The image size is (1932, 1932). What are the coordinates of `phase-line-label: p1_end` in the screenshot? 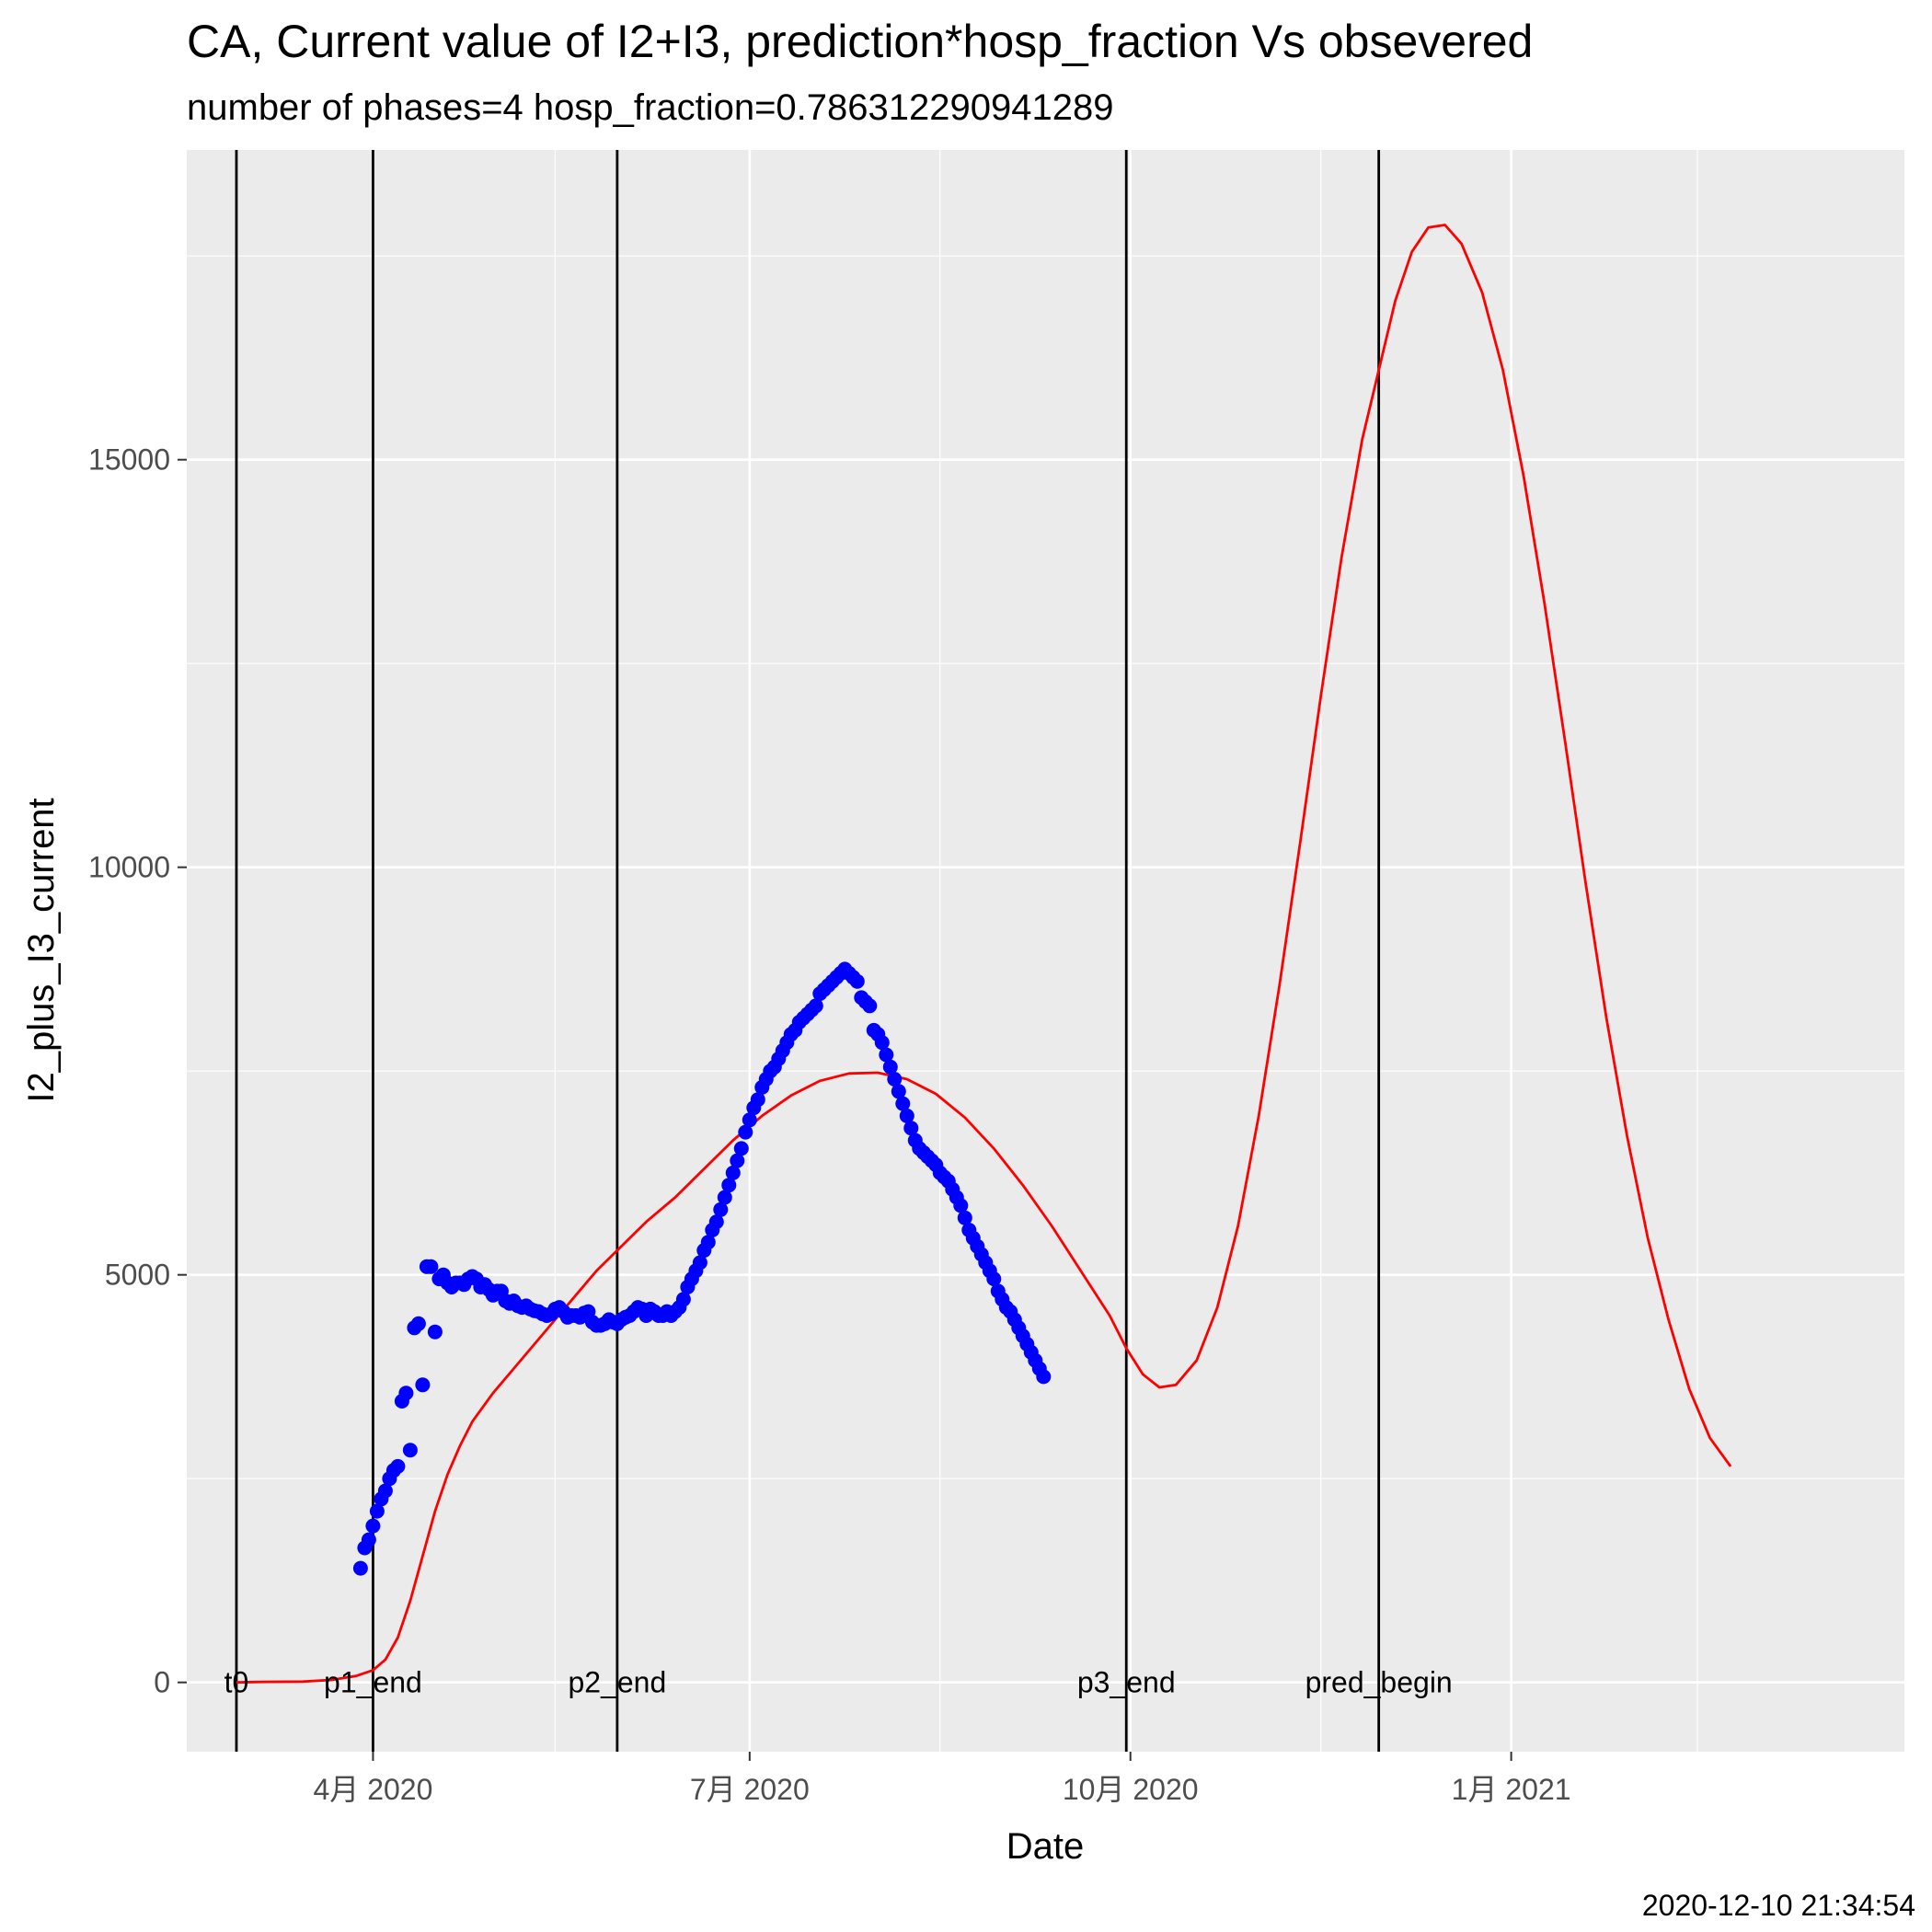 It's located at (373, 1682).